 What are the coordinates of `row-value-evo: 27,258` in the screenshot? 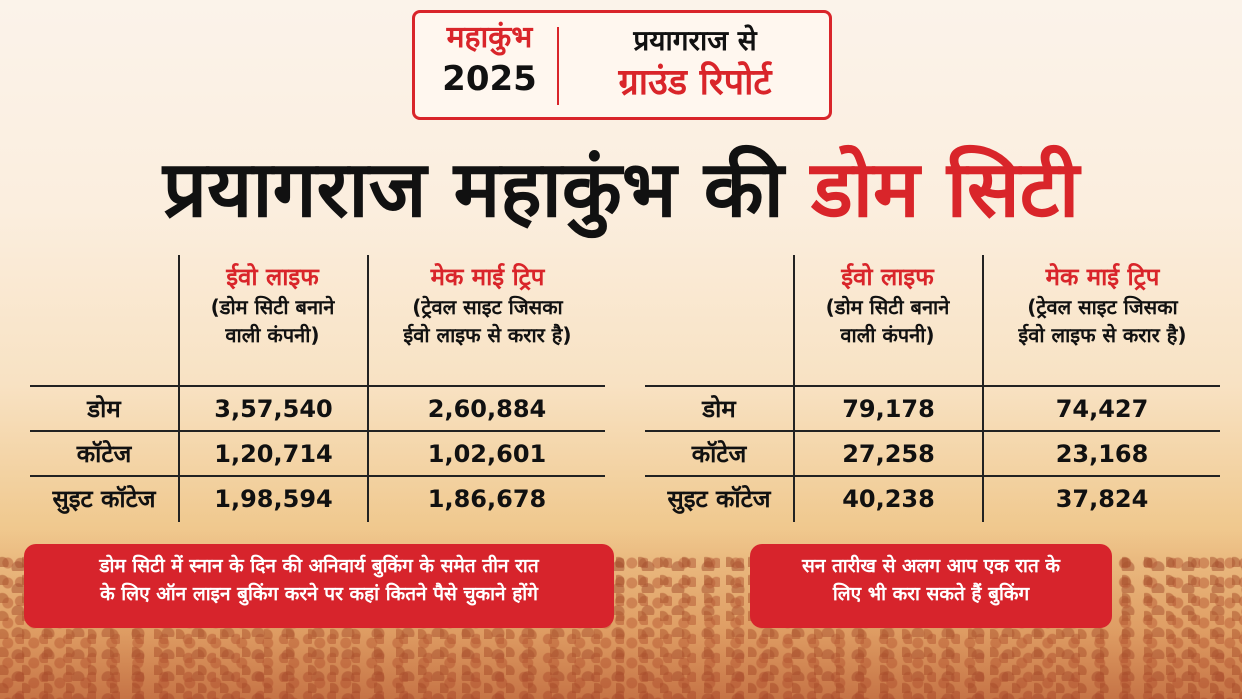 It's located at (888, 454).